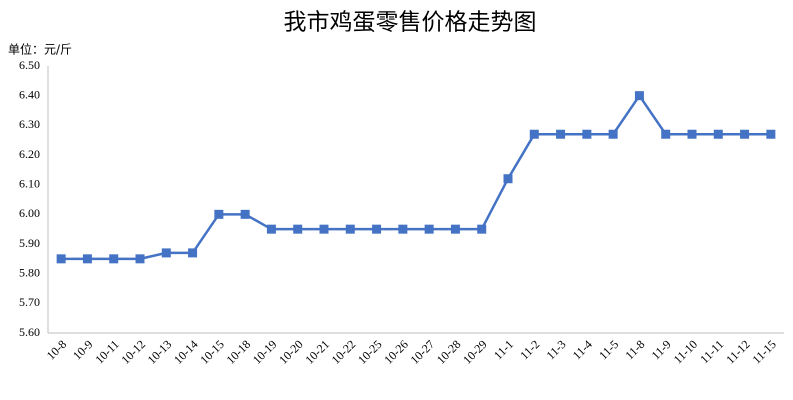 This screenshot has width=793, height=400. What do you see at coordinates (29, 94) in the screenshot?
I see `y-tick-label: 6.40` at bounding box center [29, 94].